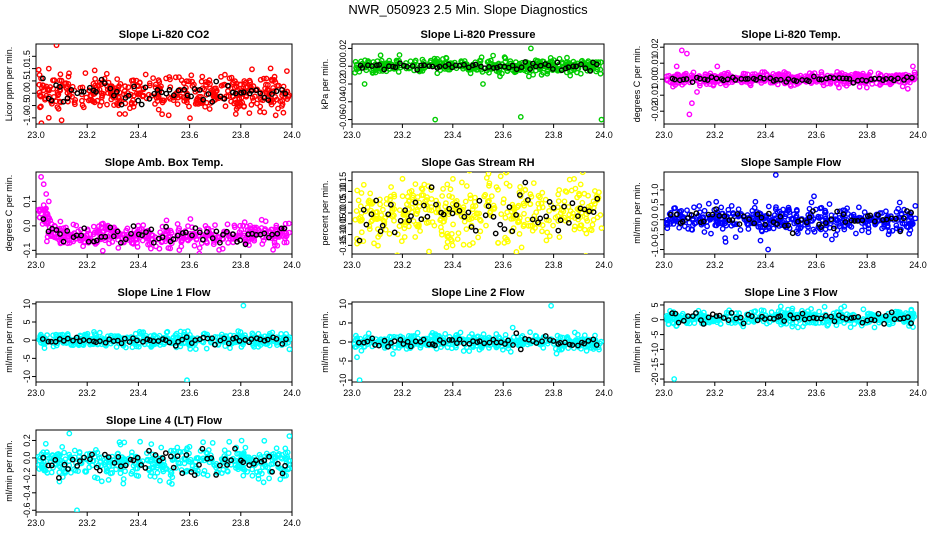 Image resolution: width=936 pixels, height=540 pixels. What do you see at coordinates (139, 265) in the screenshot?
I see `x-tick-label: 23.4` at bounding box center [139, 265].